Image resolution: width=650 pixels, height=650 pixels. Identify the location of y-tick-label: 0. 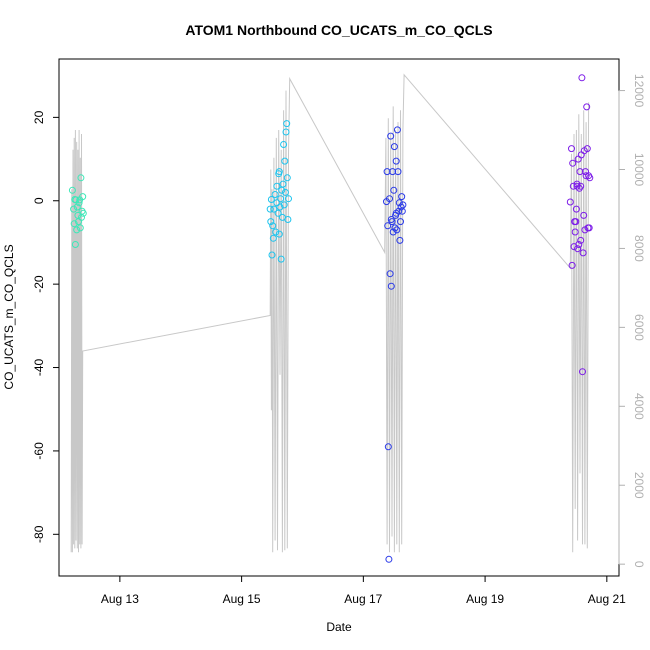
(39, 200).